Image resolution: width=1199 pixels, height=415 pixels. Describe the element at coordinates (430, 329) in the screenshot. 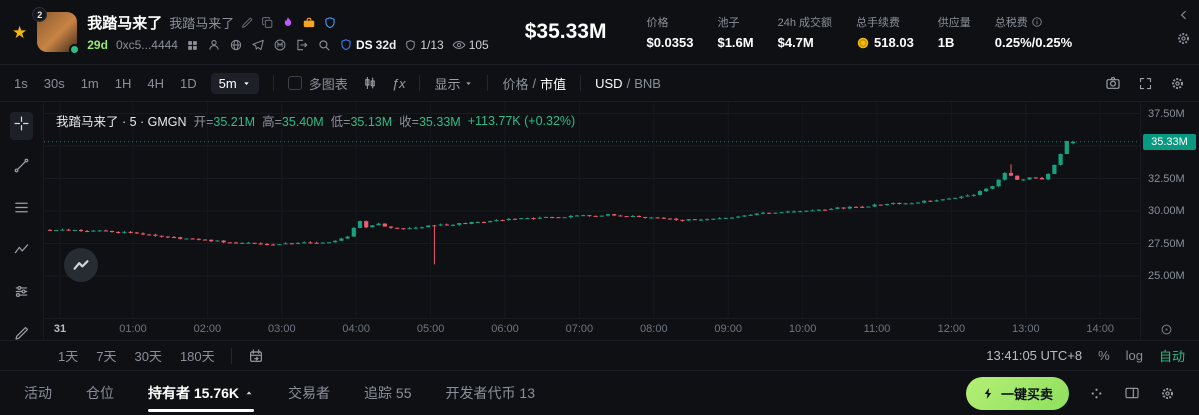

I see `time-axis-label: 05:00` at that location.